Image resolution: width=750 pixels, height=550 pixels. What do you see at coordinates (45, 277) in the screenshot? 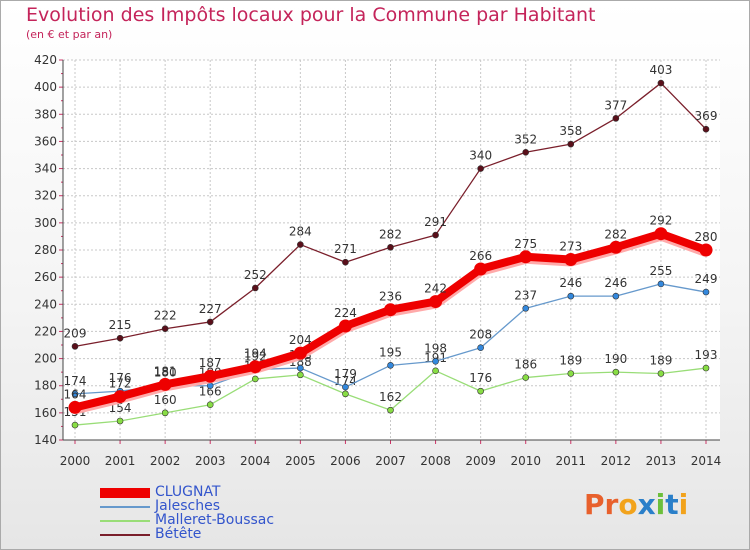
I see `y-tick-label: 260` at bounding box center [45, 277].